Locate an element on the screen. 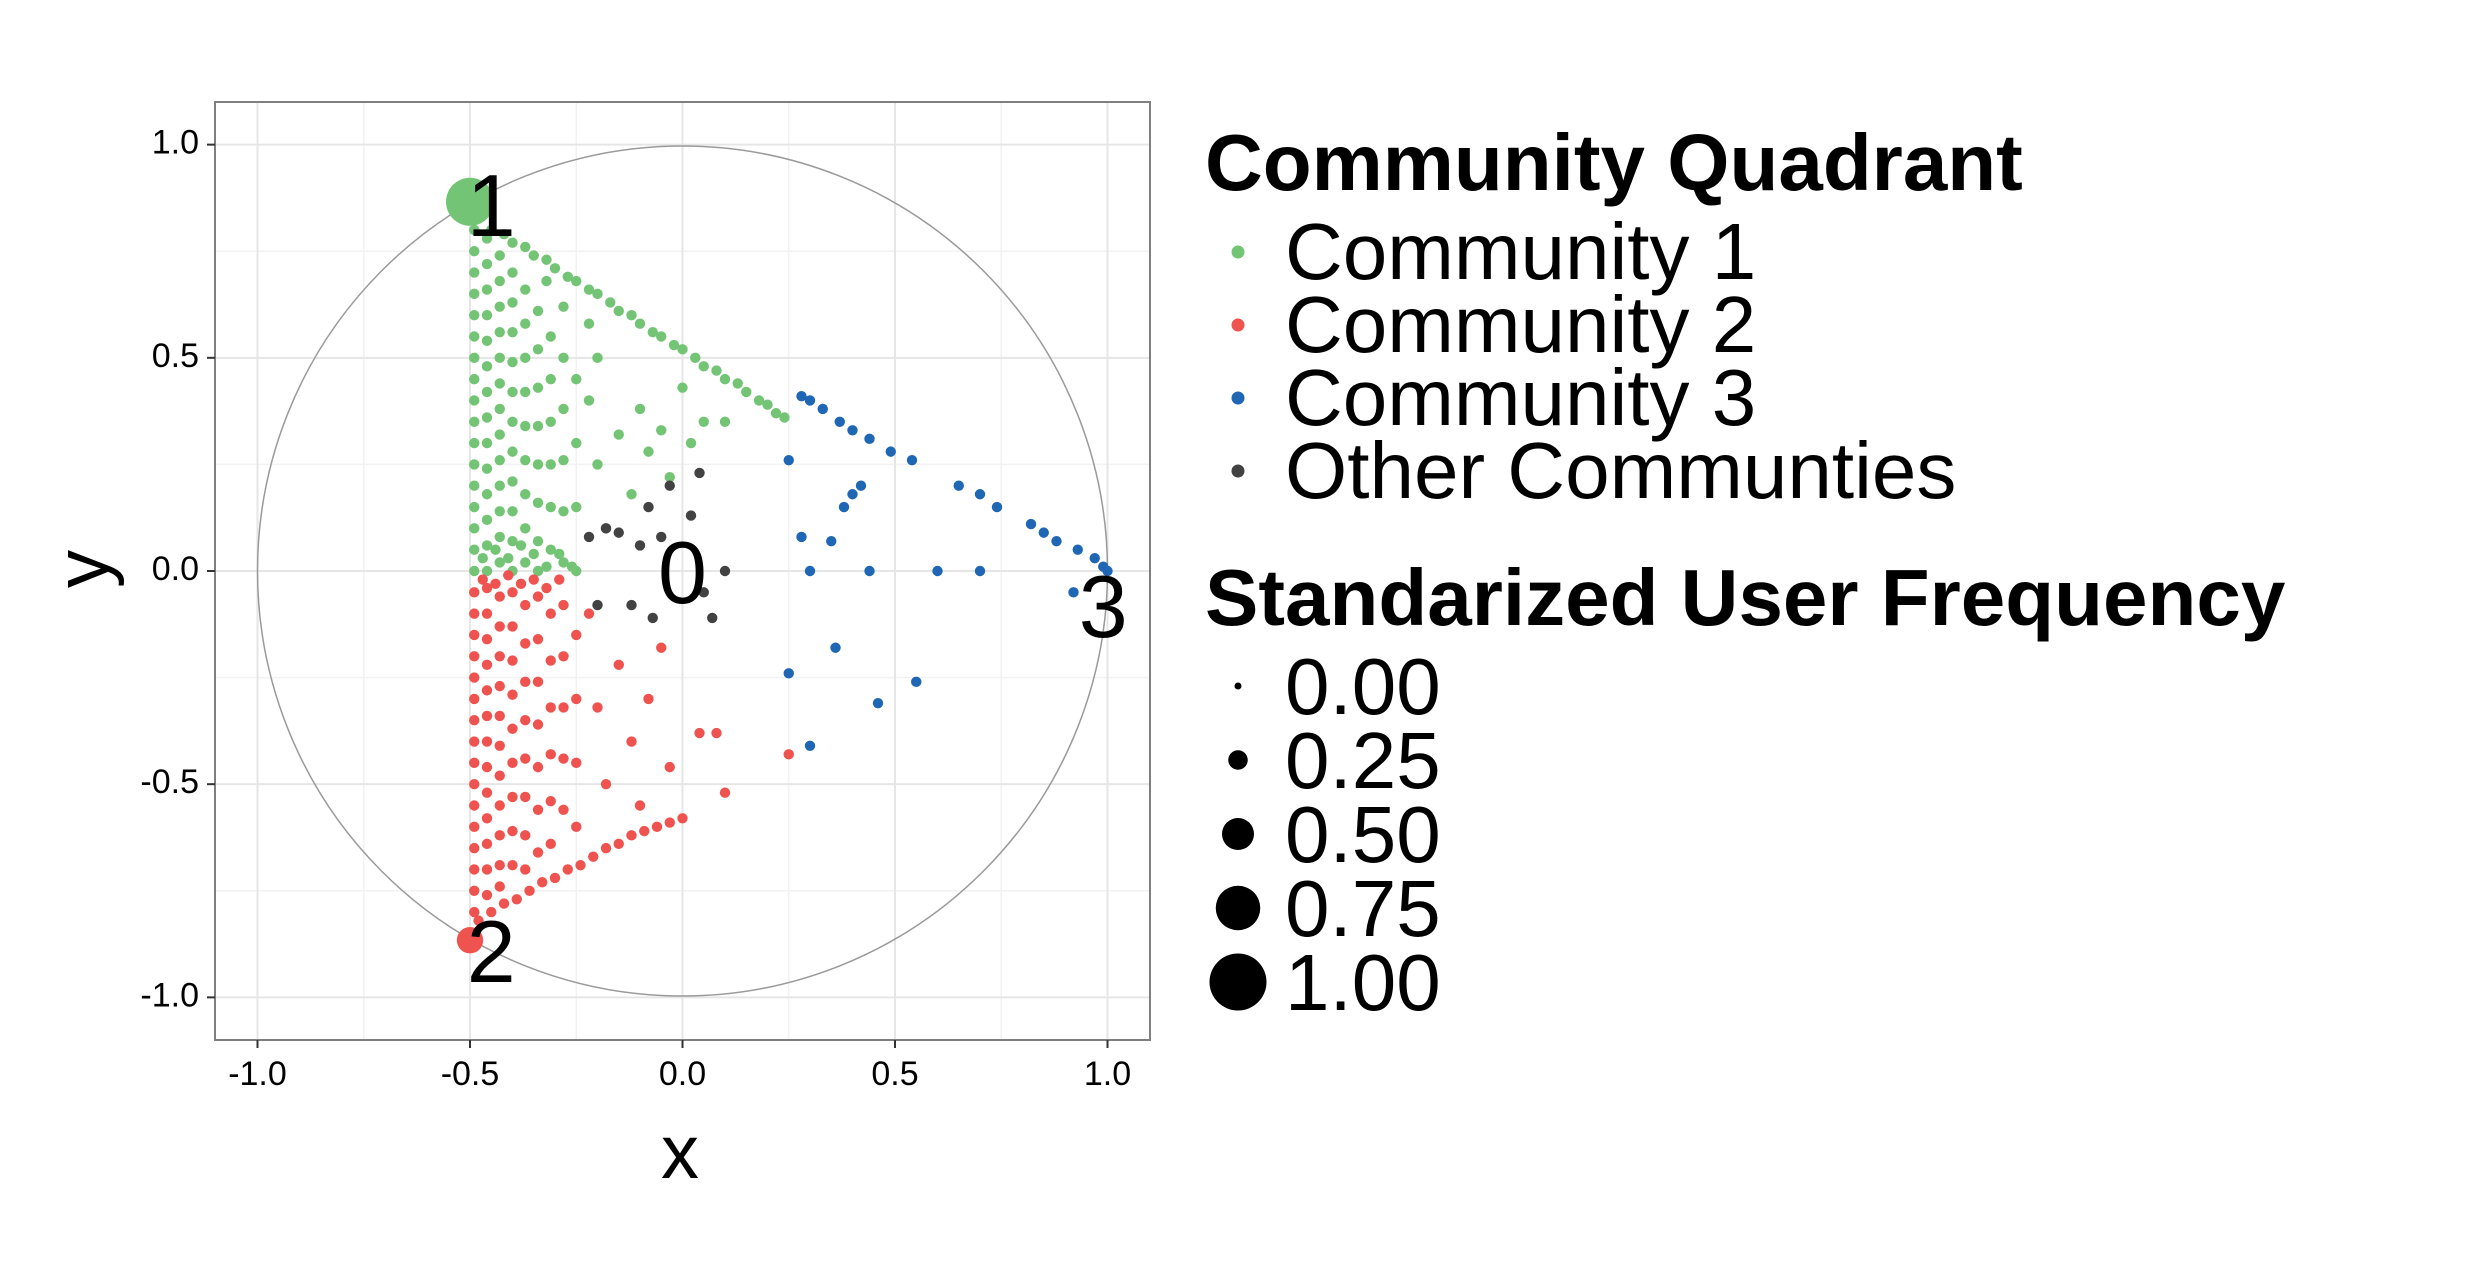  annotation-label: 0 is located at coordinates (682, 572).